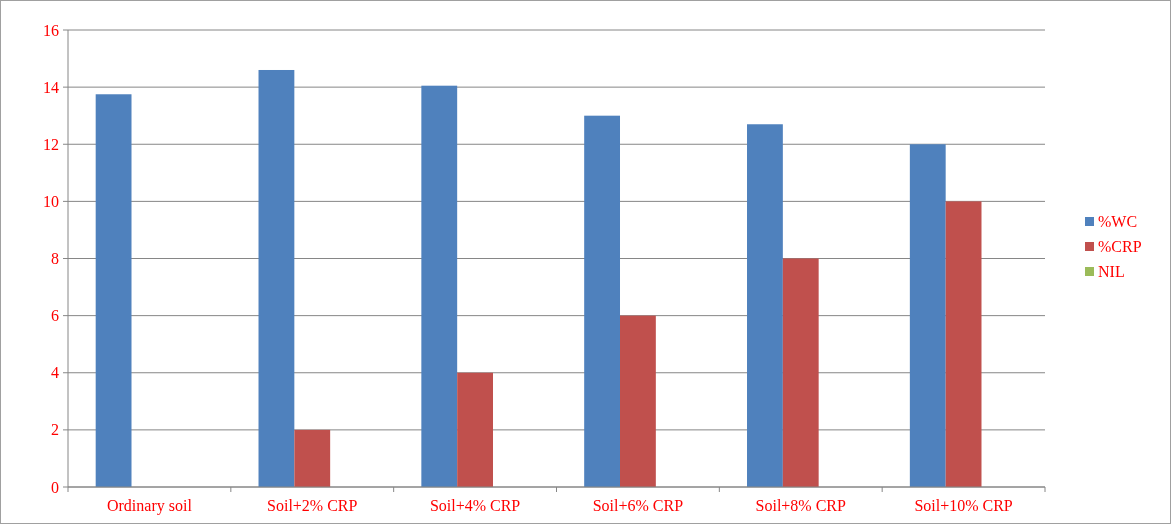  Describe the element at coordinates (55, 373) in the screenshot. I see `y-tick-label: 4` at that location.